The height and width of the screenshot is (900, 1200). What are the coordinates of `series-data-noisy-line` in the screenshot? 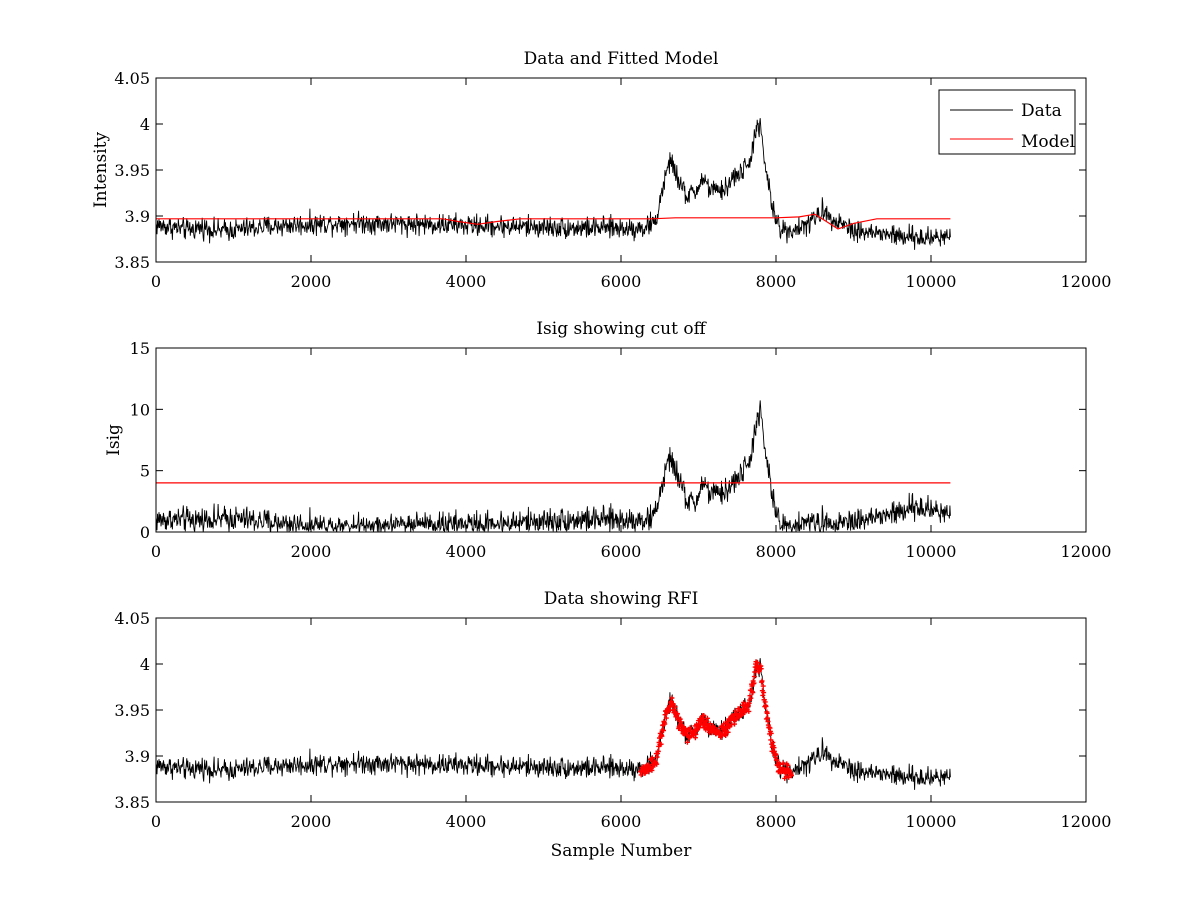 It's located at (553, 184).